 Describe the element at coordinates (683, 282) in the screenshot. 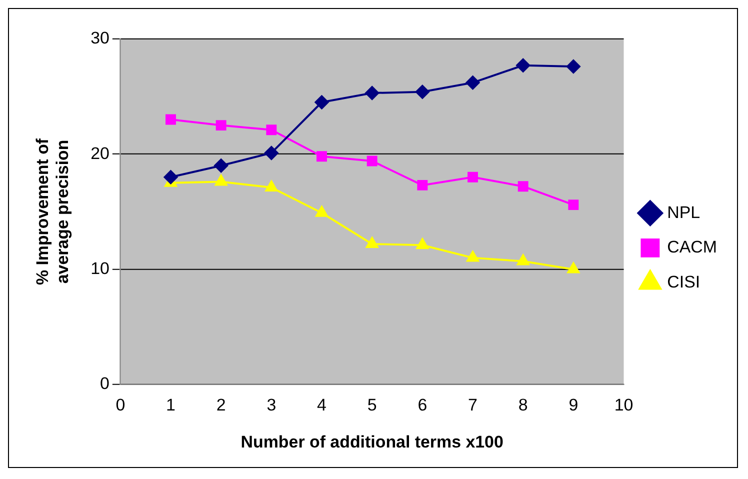

I see `legend-label: CISI` at that location.